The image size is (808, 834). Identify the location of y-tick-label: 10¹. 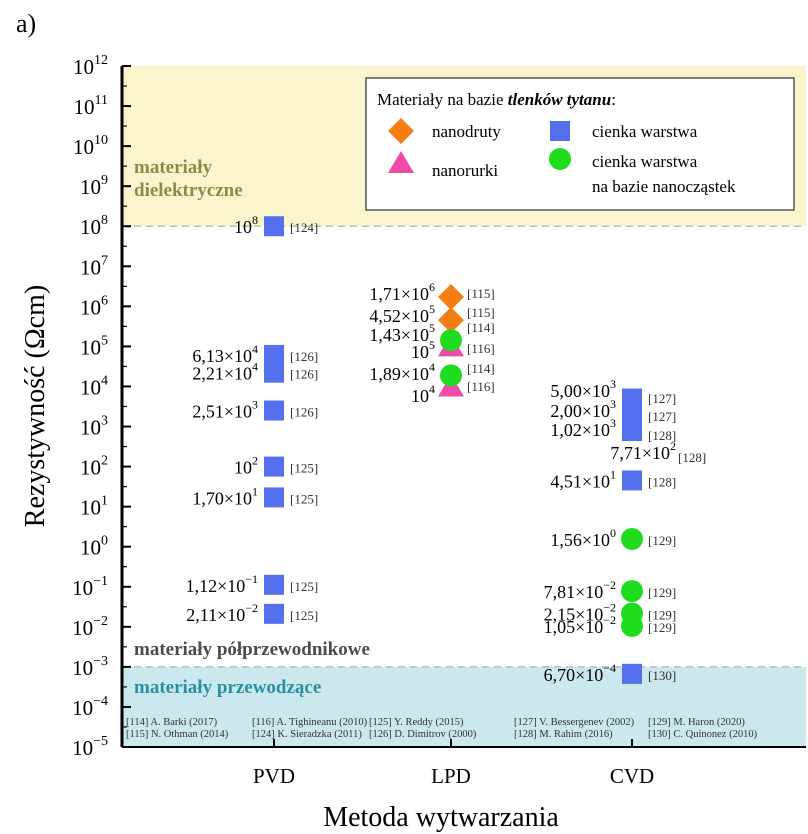
(94, 507).